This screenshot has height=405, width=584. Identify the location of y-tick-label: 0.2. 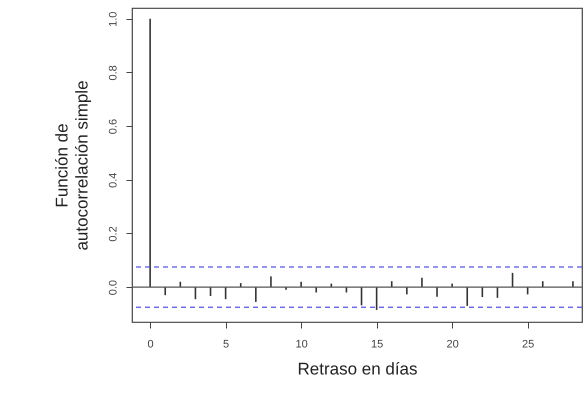
(114, 234).